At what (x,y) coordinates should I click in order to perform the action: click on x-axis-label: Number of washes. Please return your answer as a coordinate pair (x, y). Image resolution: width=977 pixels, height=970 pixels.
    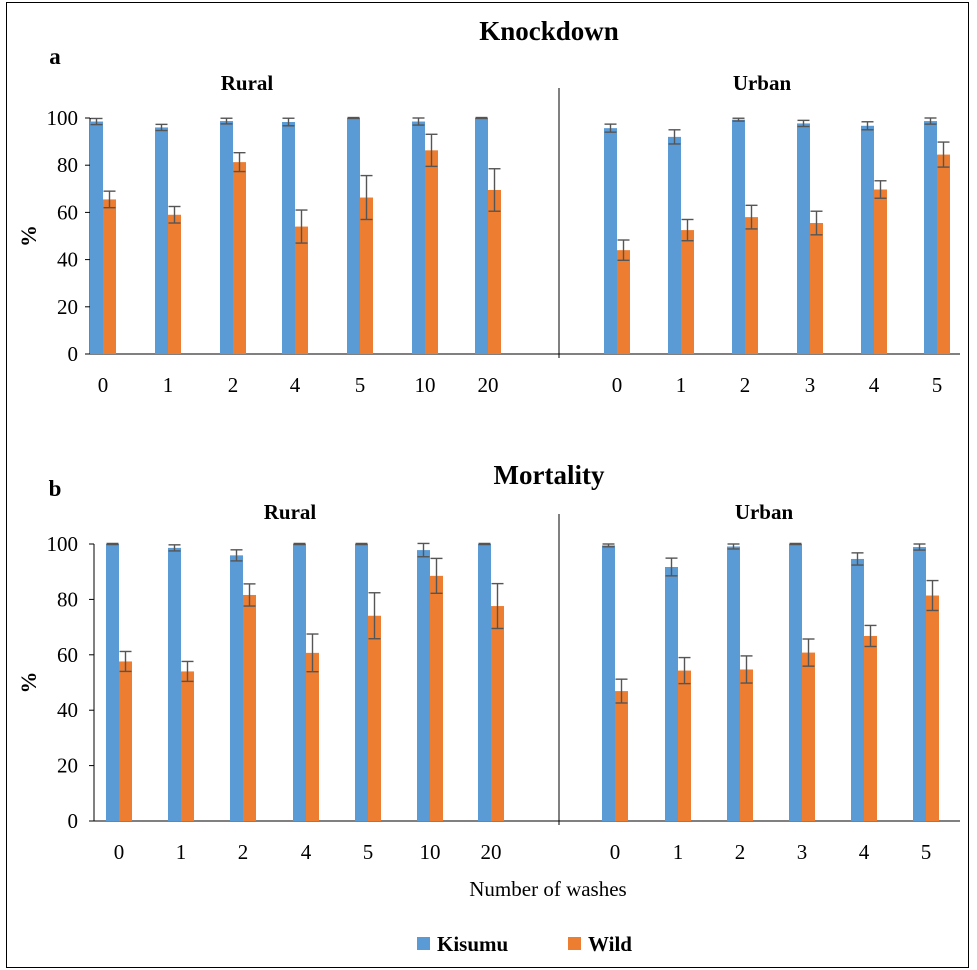
    Looking at the image, I should click on (547, 889).